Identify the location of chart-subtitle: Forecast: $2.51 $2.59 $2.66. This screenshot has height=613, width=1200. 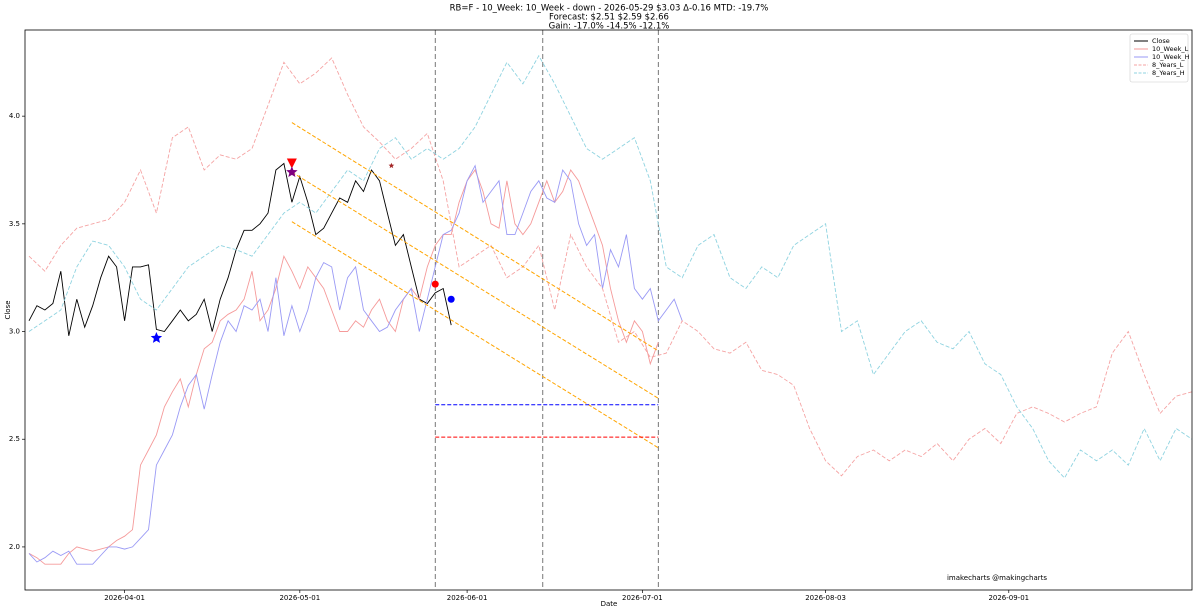
(609, 18).